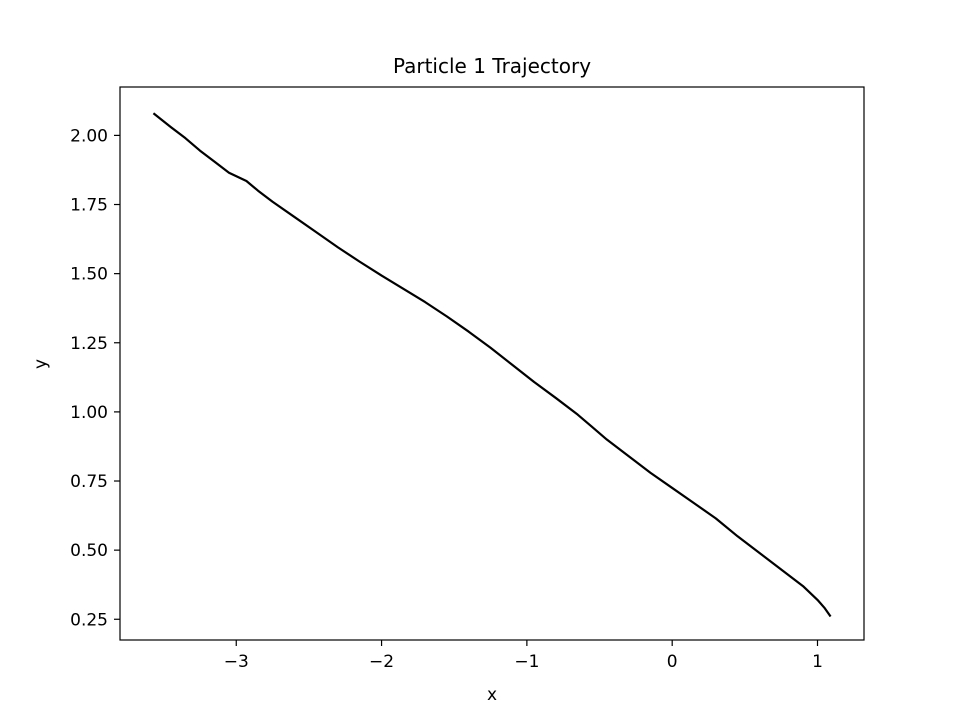 The image size is (960, 720). What do you see at coordinates (89, 620) in the screenshot?
I see `y-tick-label: 0.25` at bounding box center [89, 620].